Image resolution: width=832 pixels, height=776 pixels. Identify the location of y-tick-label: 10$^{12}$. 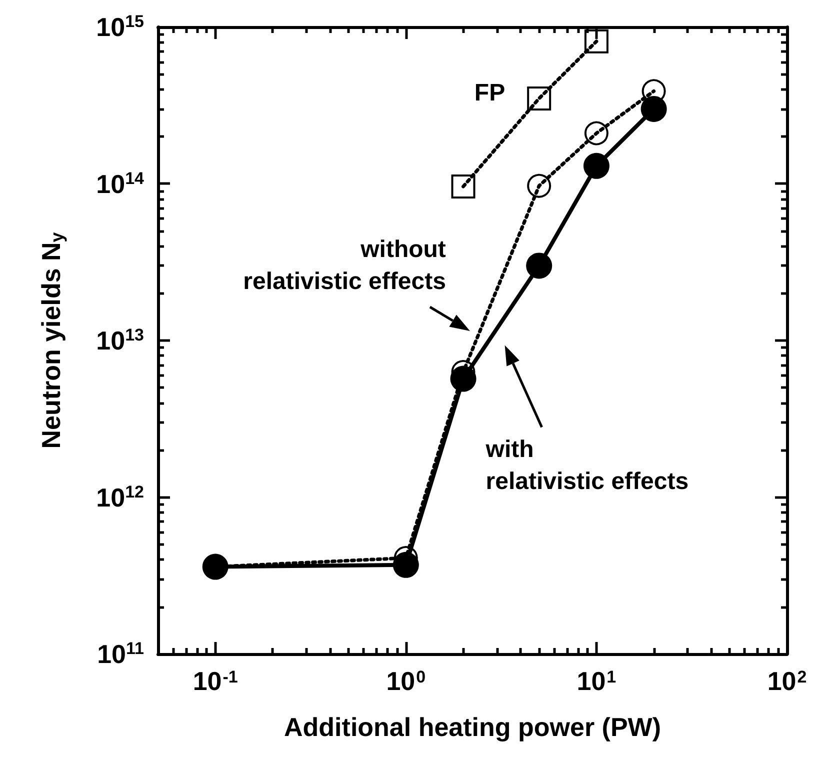
(120, 497).